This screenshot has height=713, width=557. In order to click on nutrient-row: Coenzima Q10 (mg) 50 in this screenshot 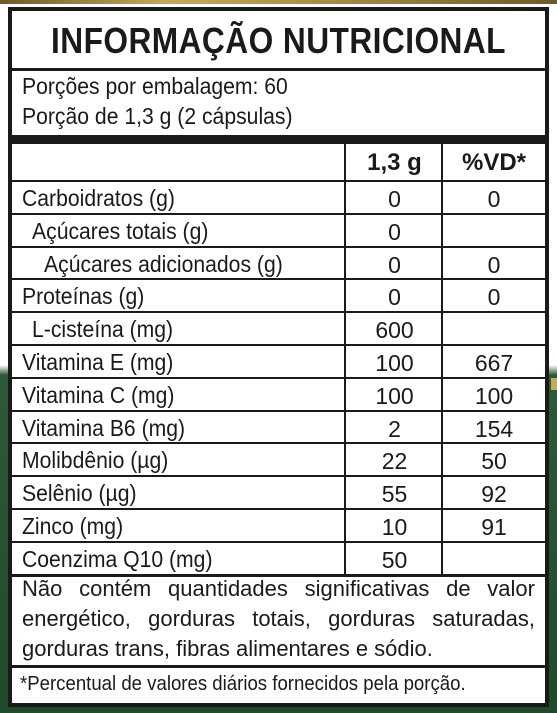, I will do `click(278, 557)`.